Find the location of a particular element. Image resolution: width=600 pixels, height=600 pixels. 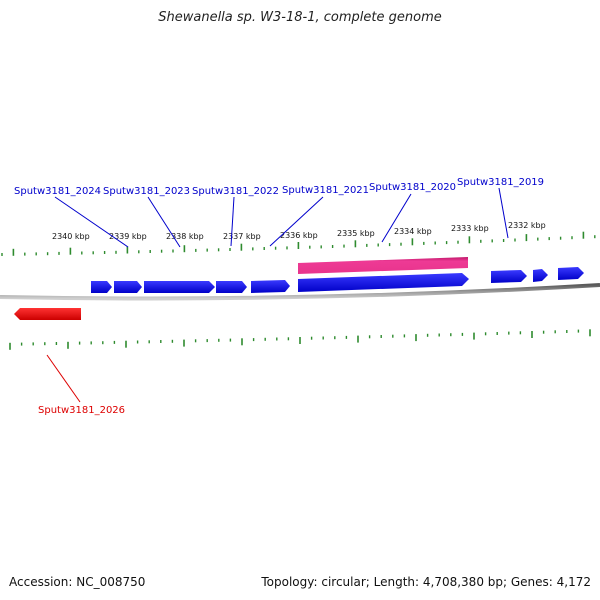

scale-label-2339: 2339 kbp is located at coordinates (128, 236).